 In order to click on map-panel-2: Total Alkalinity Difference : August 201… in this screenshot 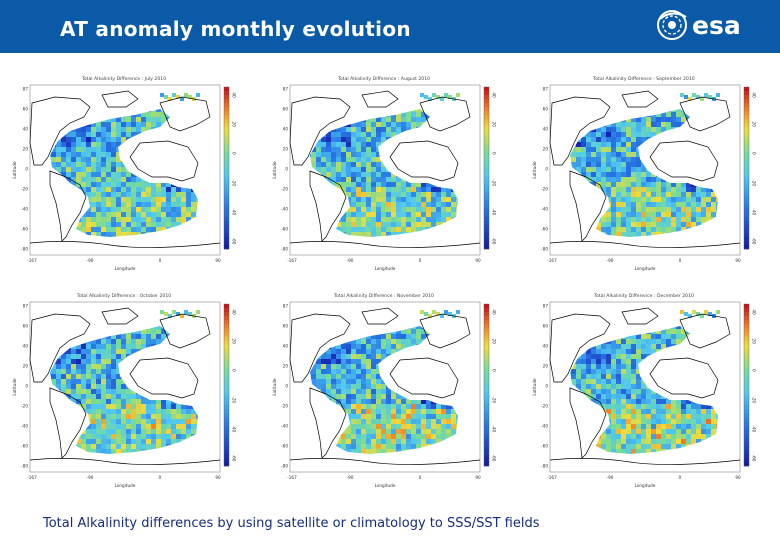, I will do `click(384, 178)`.